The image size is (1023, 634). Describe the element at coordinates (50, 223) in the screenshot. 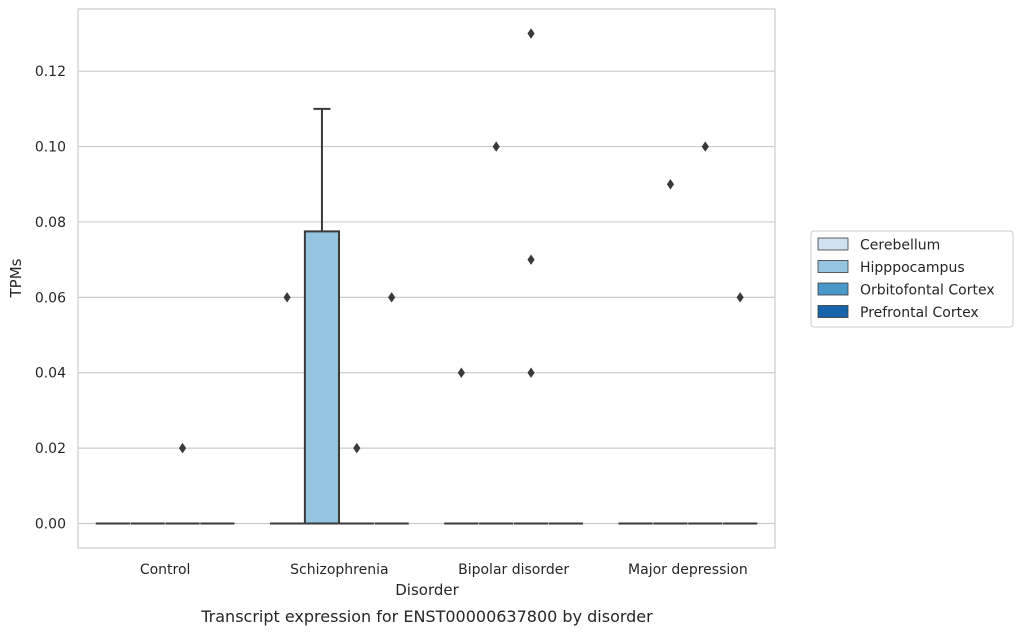

I see `y-tick-label: 0.08` at that location.